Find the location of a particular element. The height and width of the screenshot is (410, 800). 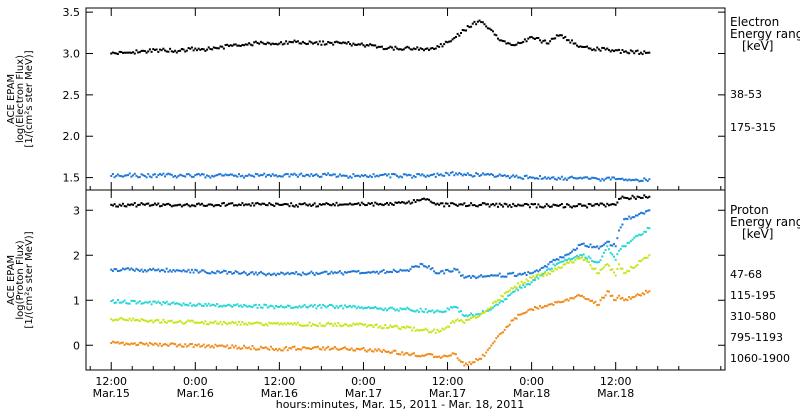

x-tick-date-label: Mar.16 is located at coordinates (195, 393).